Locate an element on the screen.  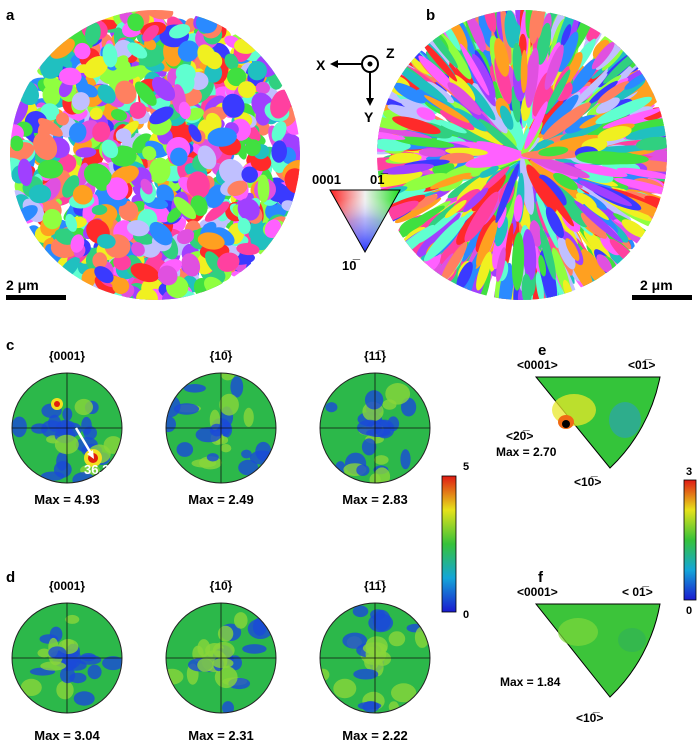
panel-d-label: d is located at coordinates (10, 577).